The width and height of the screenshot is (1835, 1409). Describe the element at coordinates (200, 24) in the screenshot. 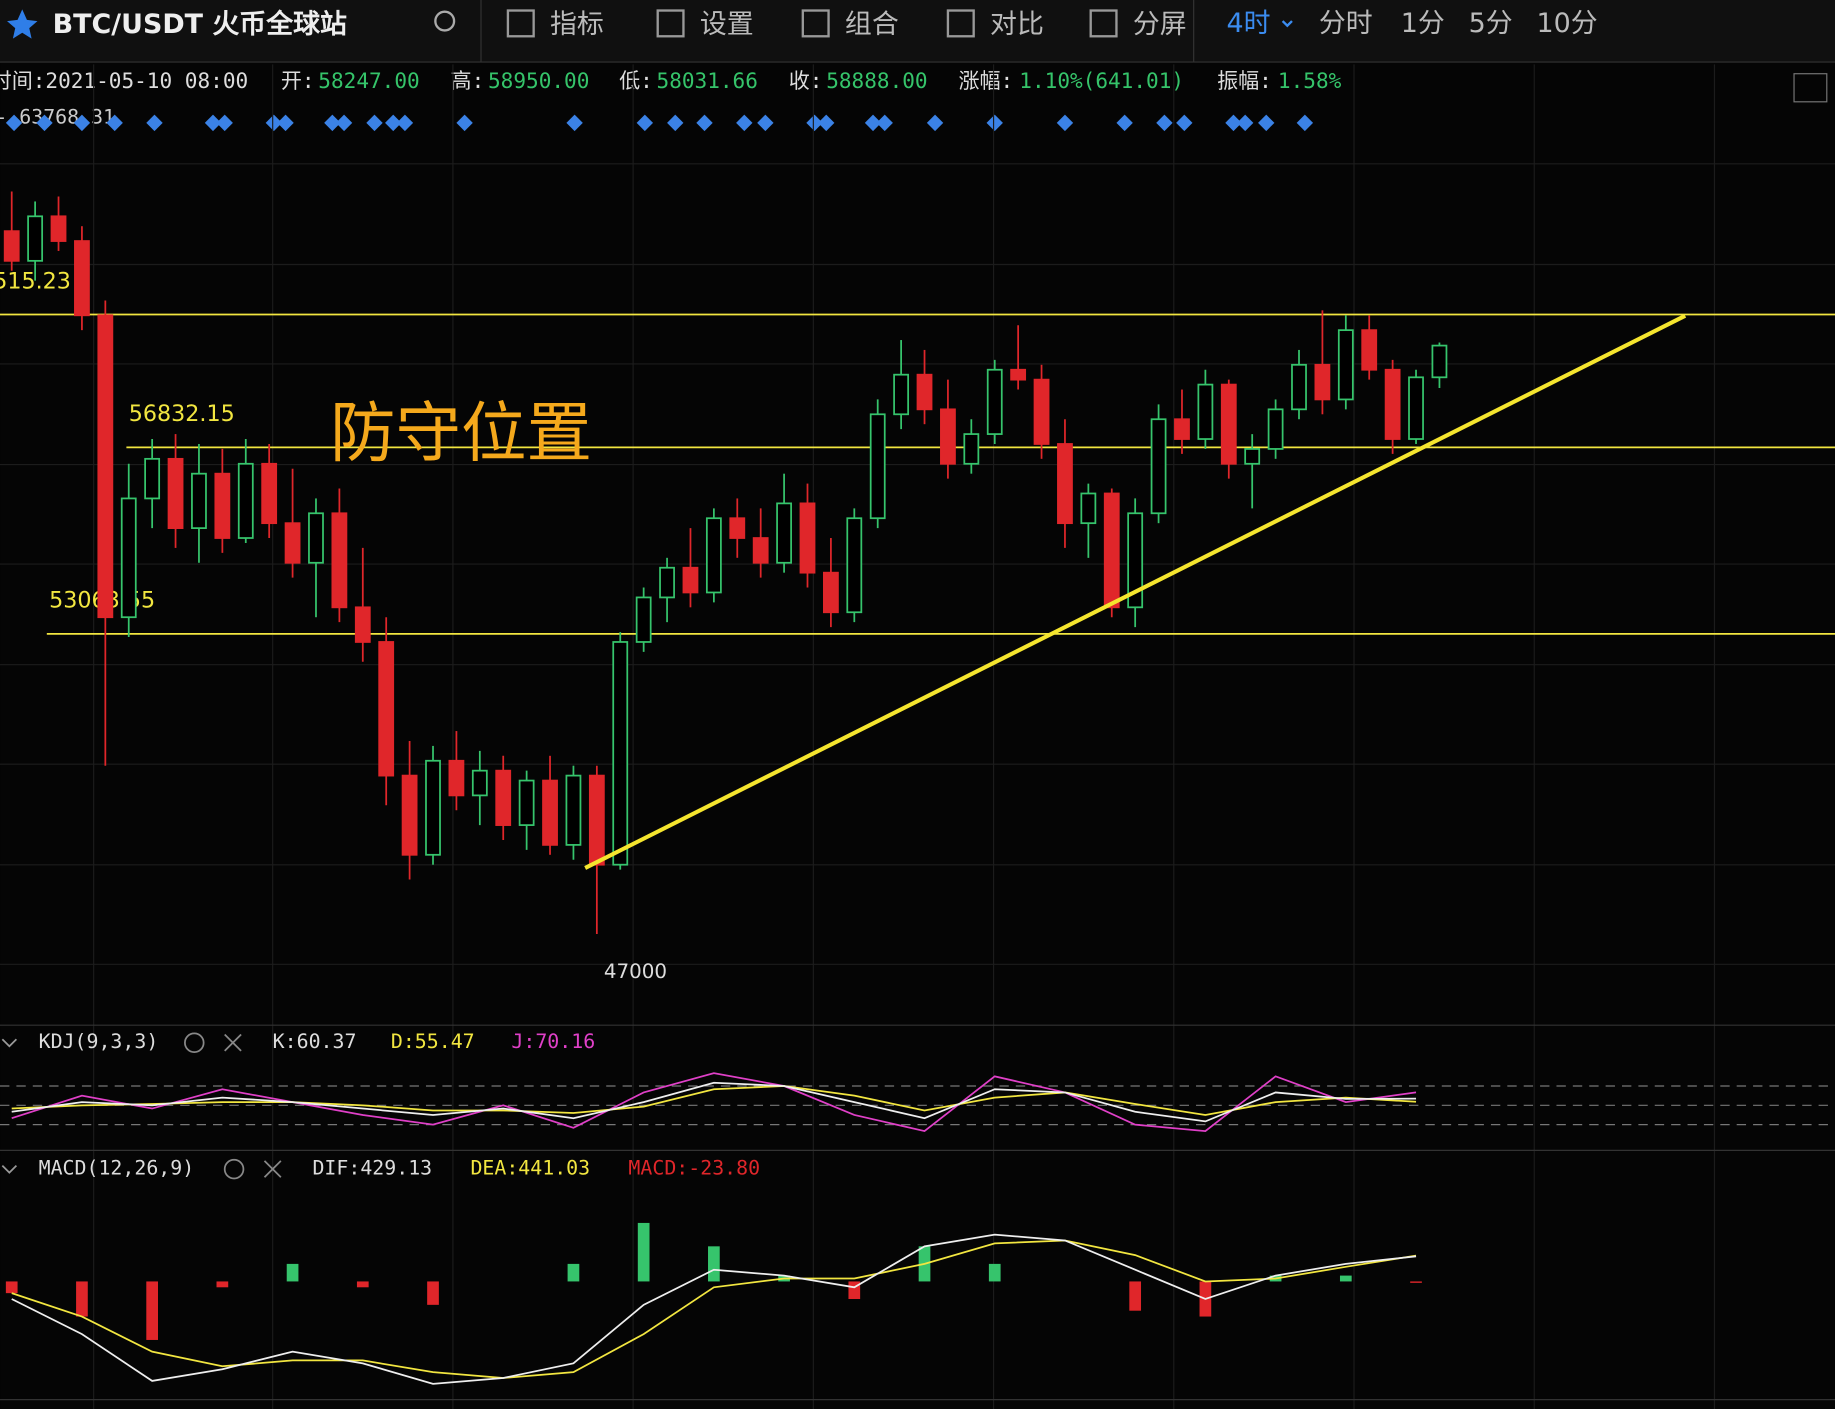

I see `symbol-title: BTC/USDT 火币全球站` at that location.